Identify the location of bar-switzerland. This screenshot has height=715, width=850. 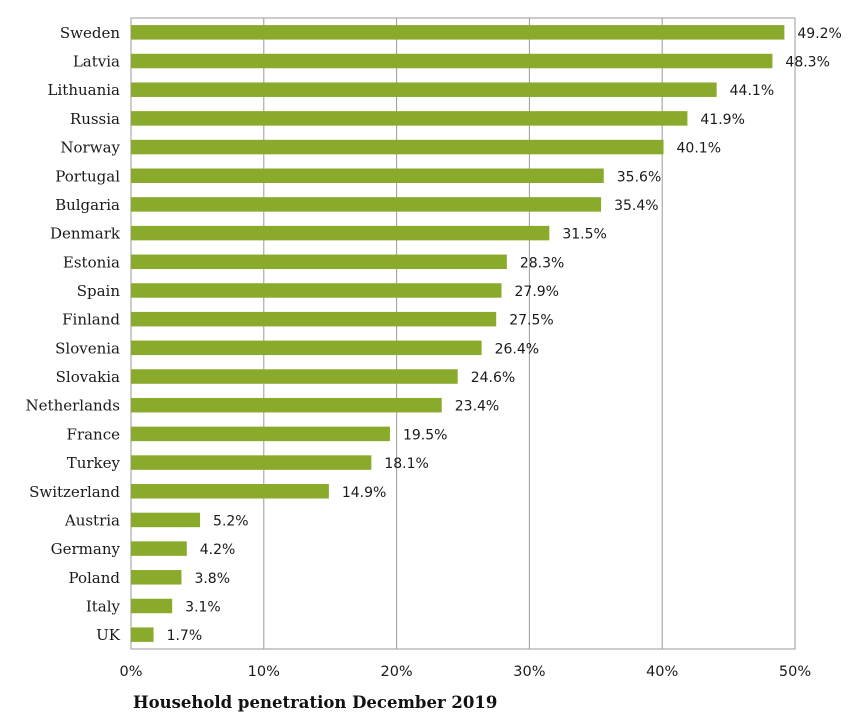
(230, 491).